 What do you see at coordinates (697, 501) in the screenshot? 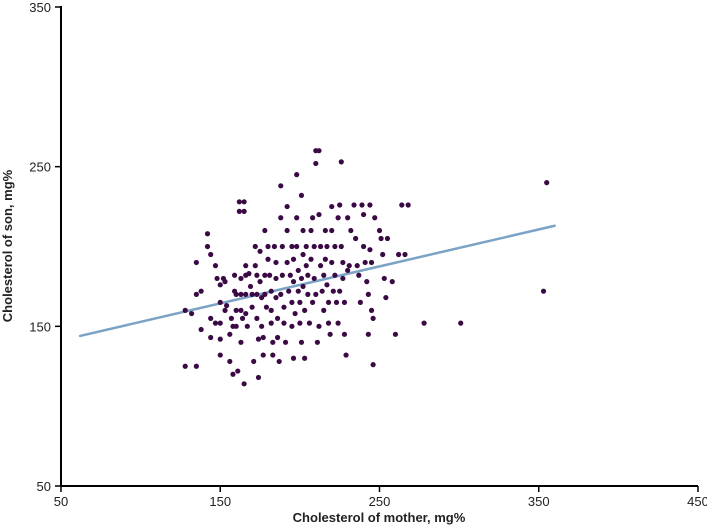
I see `x-tick-label: 450` at bounding box center [697, 501].